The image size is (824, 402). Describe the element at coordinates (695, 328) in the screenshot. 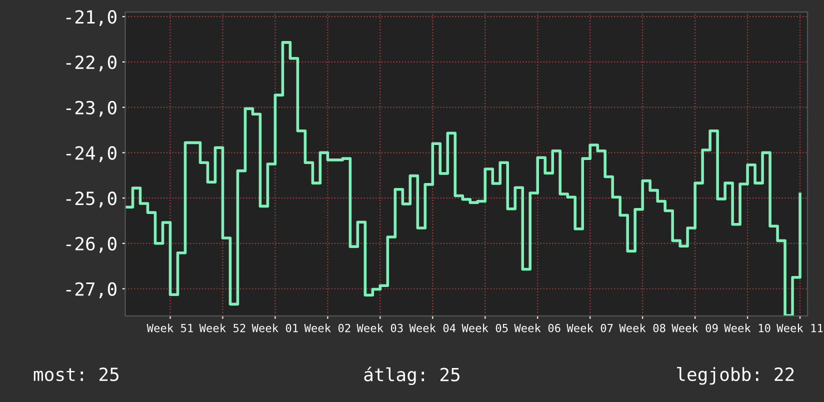

I see `x-tick-label: Week 09` at that location.